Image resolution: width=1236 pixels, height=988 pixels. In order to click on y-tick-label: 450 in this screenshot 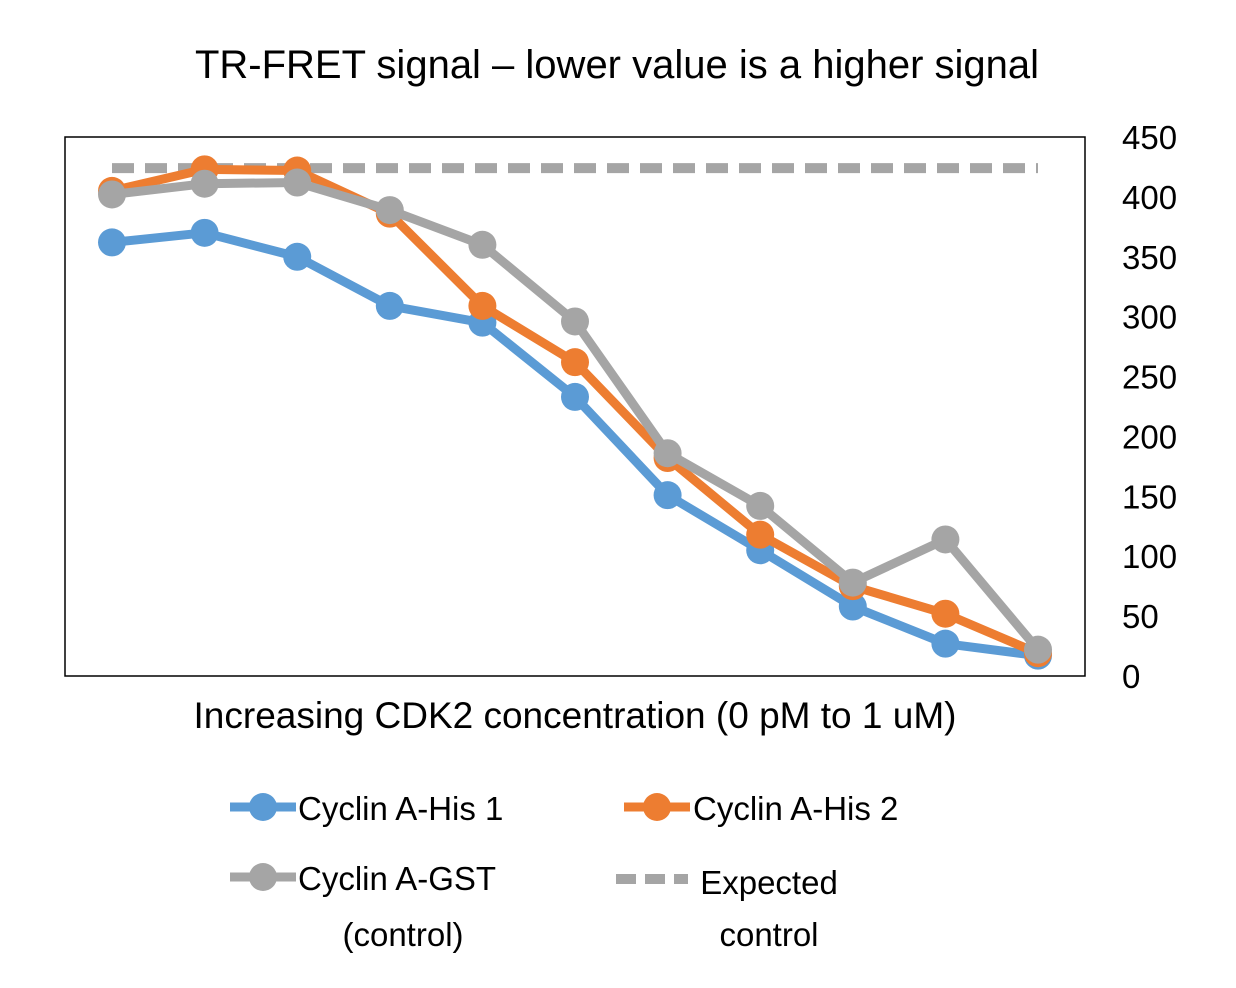, I will do `click(1149, 137)`.